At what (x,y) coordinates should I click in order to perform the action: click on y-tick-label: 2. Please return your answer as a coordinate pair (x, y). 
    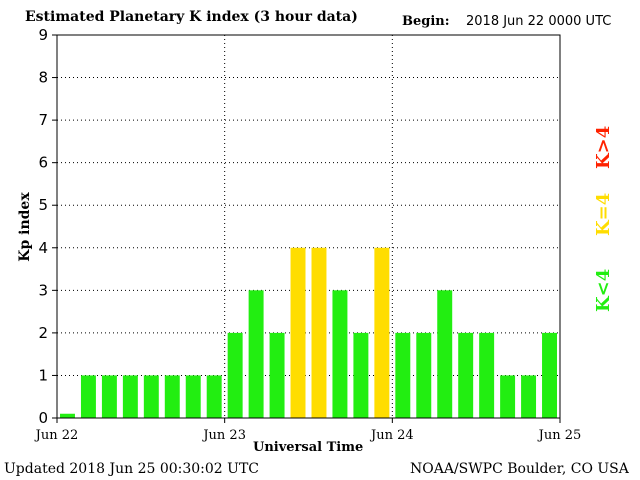
    Looking at the image, I should click on (43, 333).